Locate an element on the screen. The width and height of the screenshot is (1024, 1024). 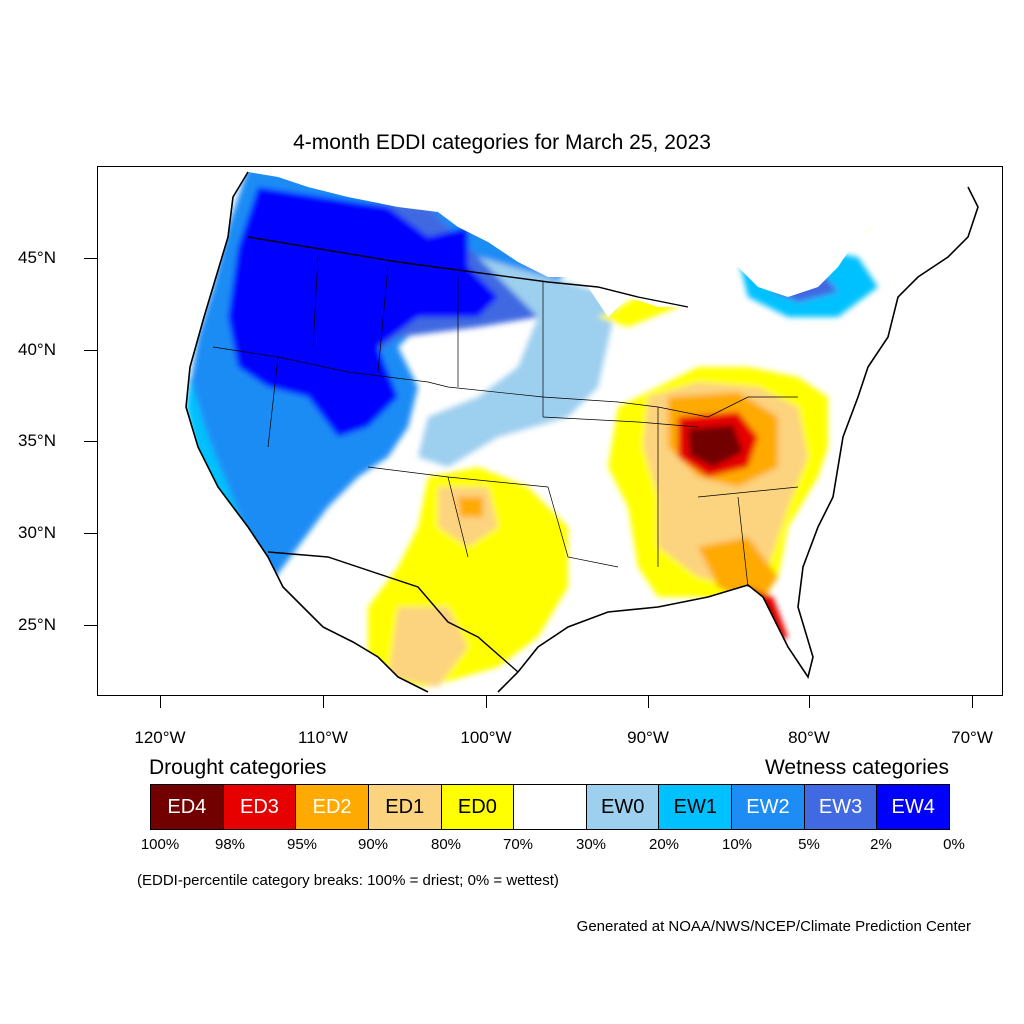
legend-box-ew4: EW4 is located at coordinates (913, 807).